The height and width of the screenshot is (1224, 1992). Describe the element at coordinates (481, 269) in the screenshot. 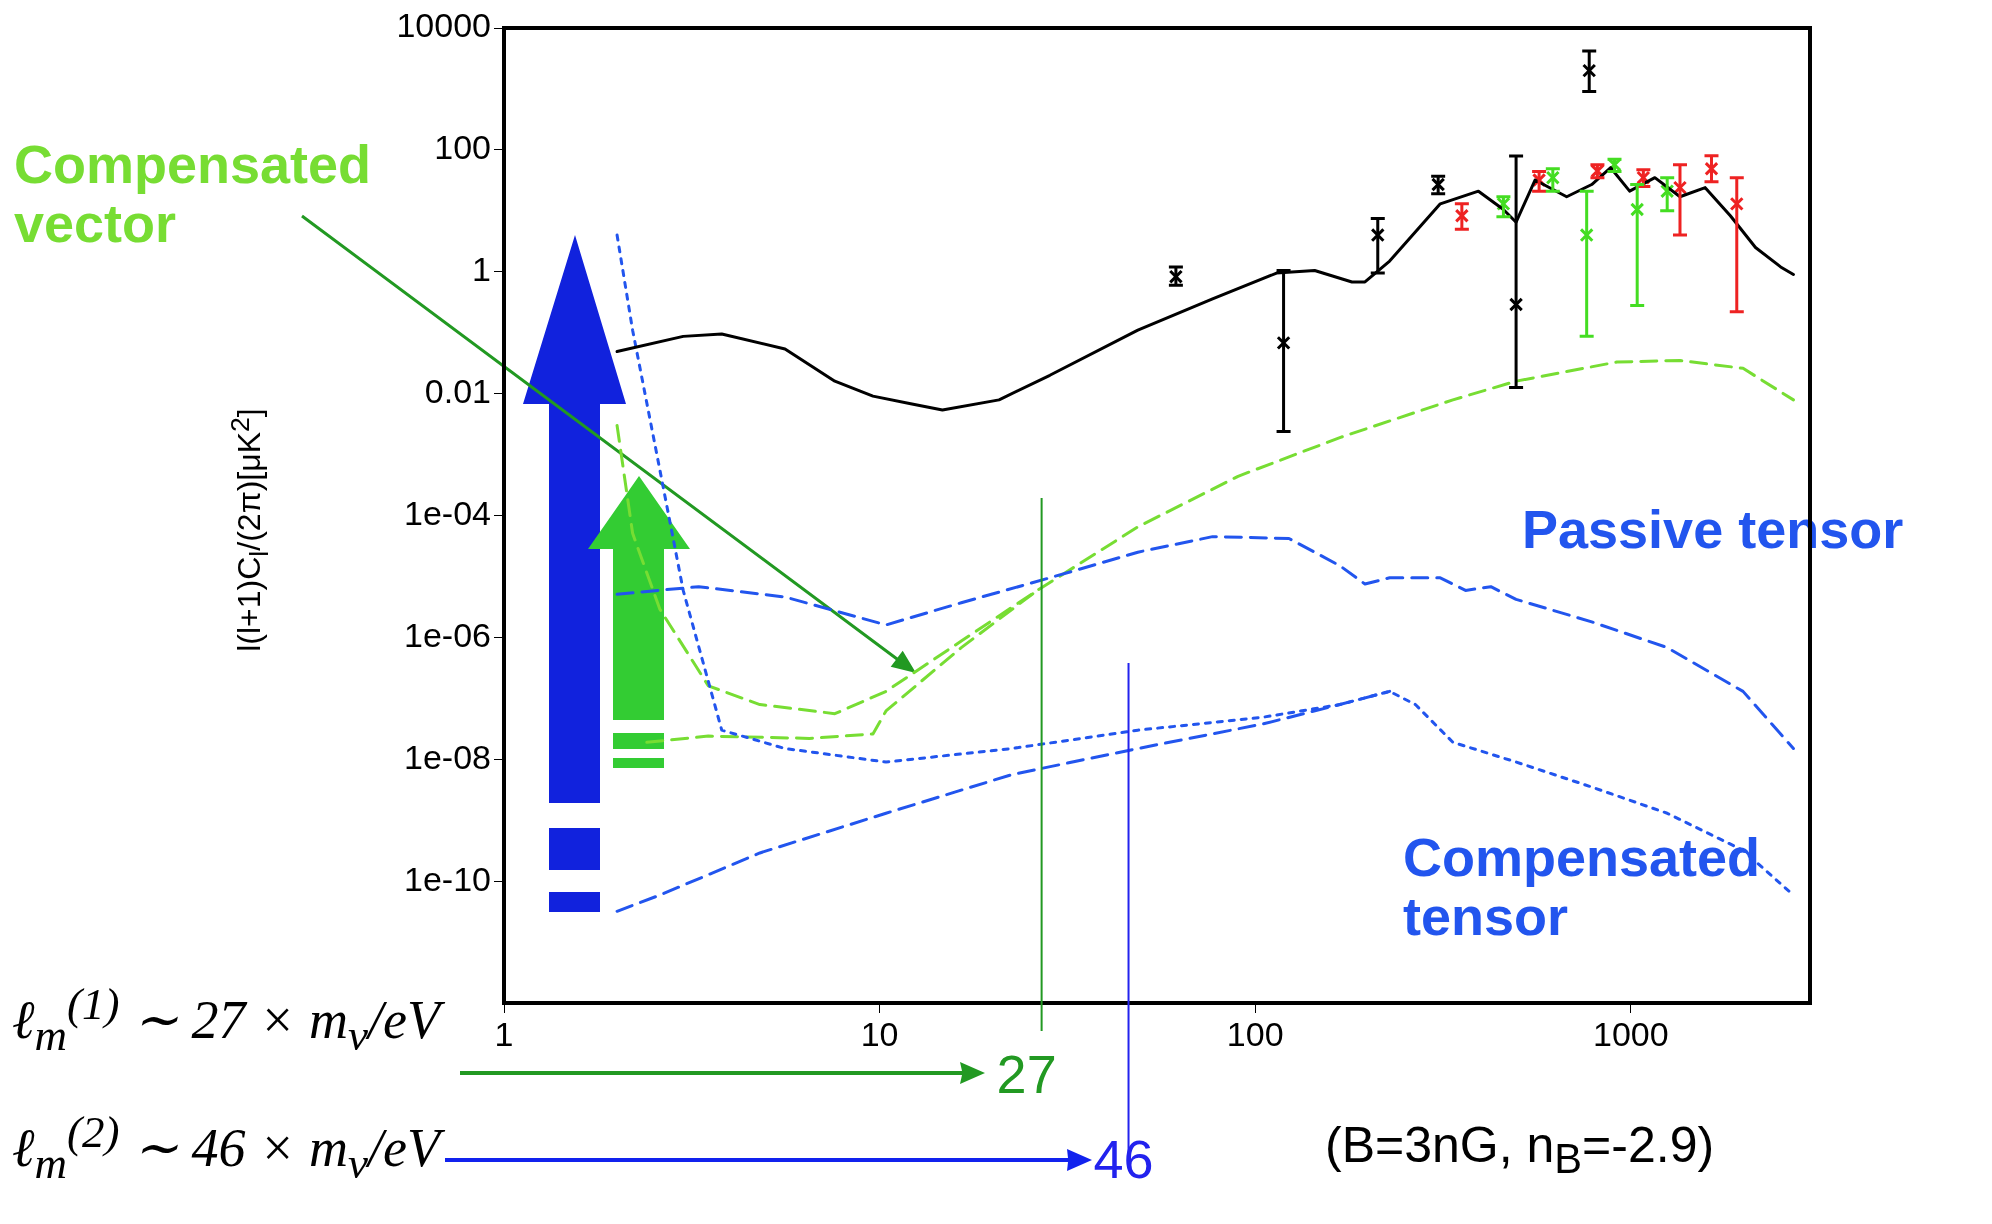

I see `y-tick-label: 1` at that location.